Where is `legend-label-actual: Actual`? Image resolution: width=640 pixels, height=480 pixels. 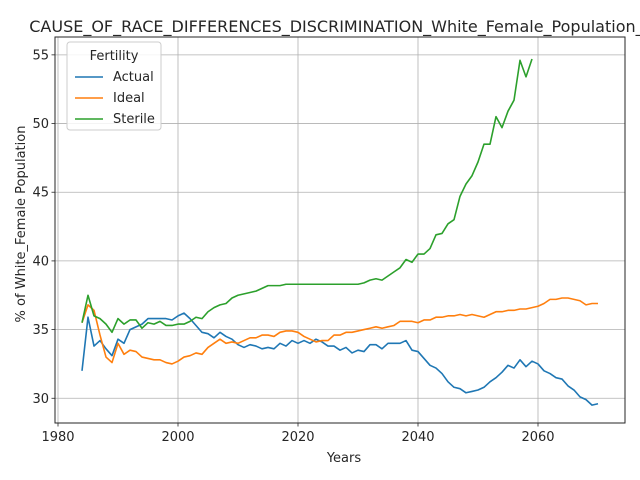 legend-label-actual: Actual is located at coordinates (133, 77).